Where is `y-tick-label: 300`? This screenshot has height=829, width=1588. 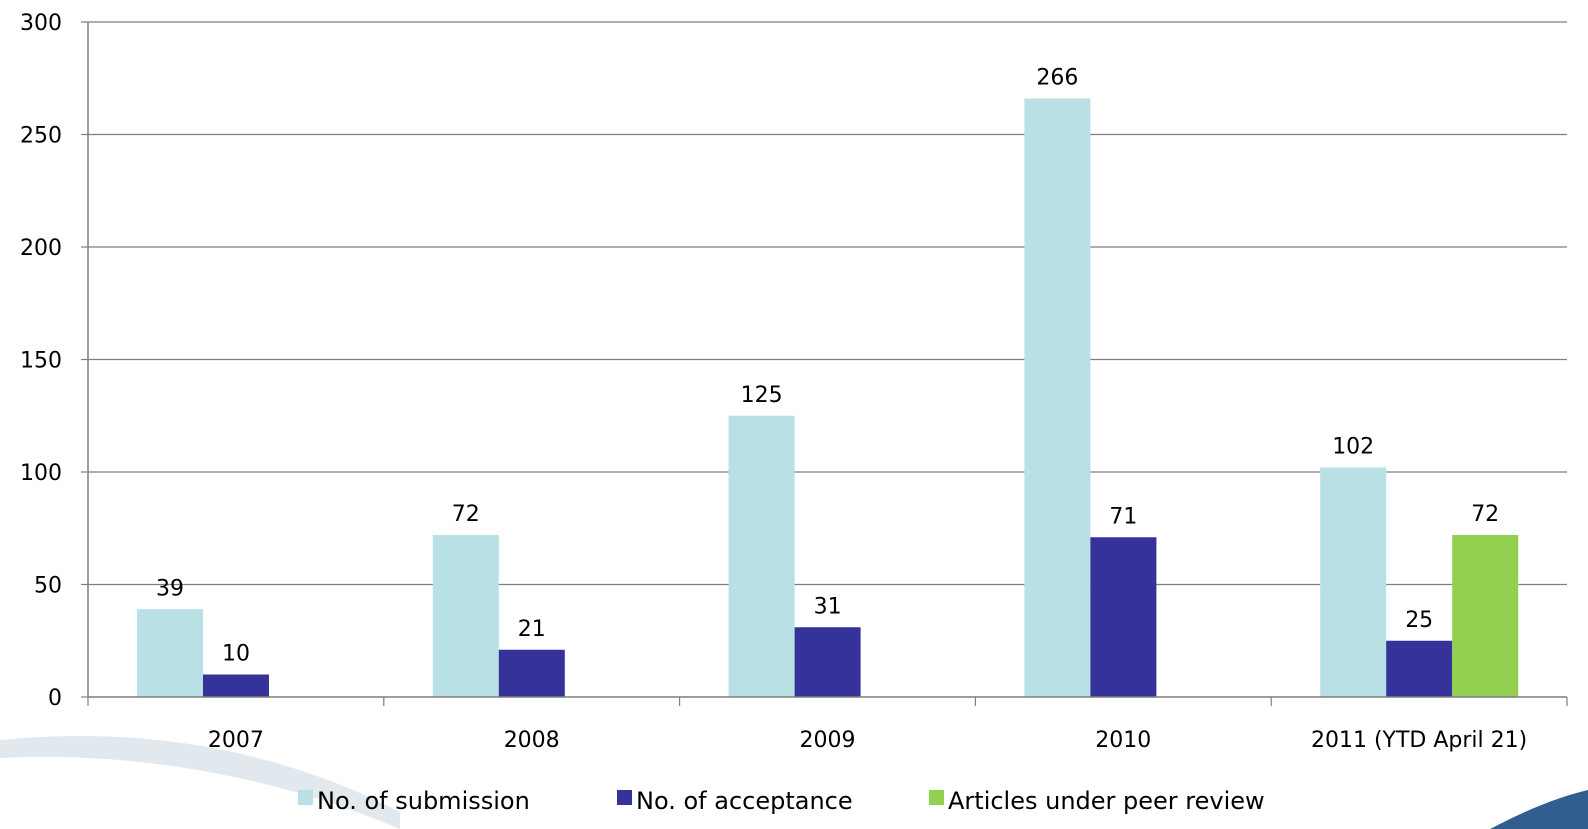 y-tick-label: 300 is located at coordinates (41, 23).